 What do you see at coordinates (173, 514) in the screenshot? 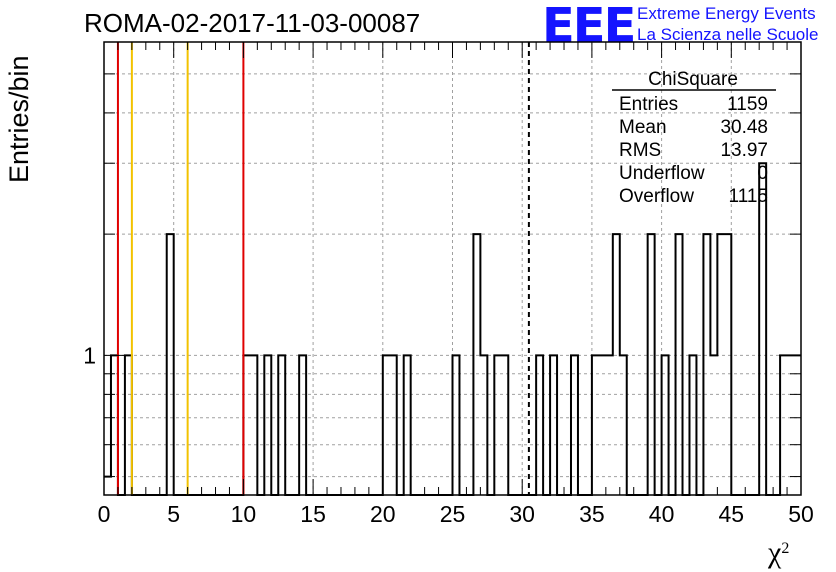
I see `x-tick-label: 5` at bounding box center [173, 514].